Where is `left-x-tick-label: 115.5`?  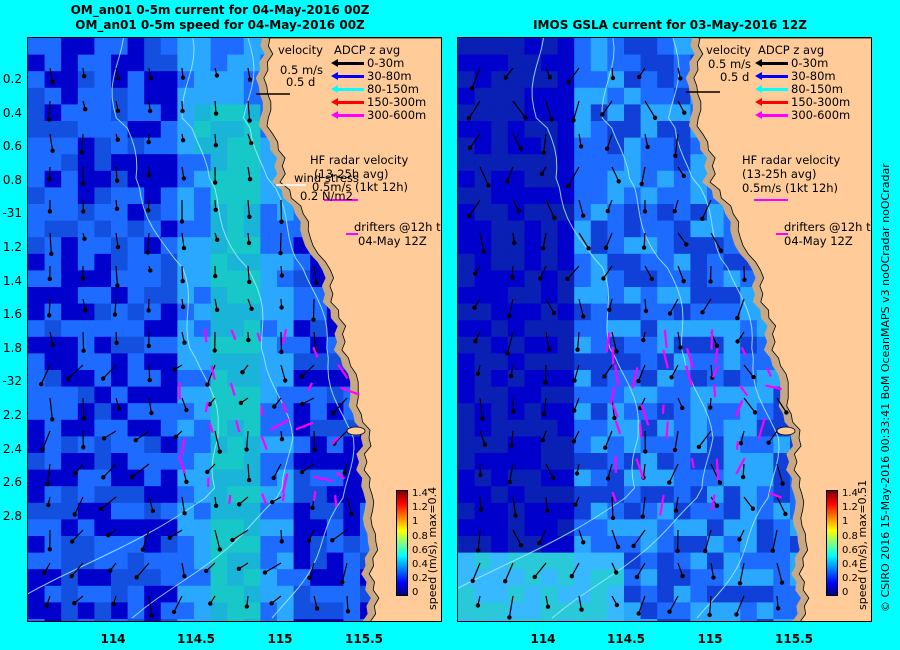 left-x-tick-label: 115.5 is located at coordinates (364, 639).